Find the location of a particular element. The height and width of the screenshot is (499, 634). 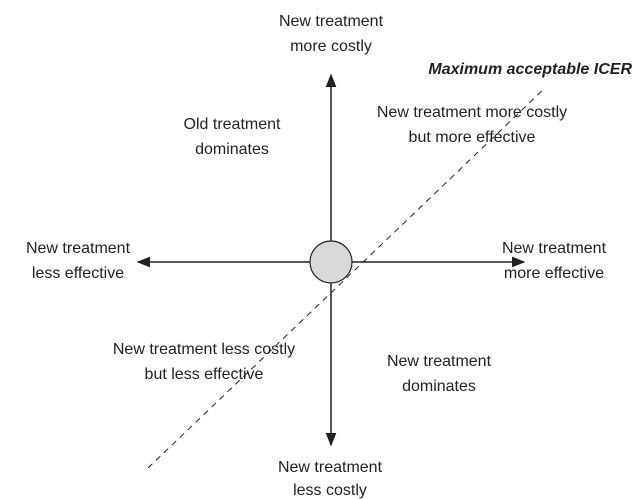

label-line: but more effective is located at coordinates (472, 137).